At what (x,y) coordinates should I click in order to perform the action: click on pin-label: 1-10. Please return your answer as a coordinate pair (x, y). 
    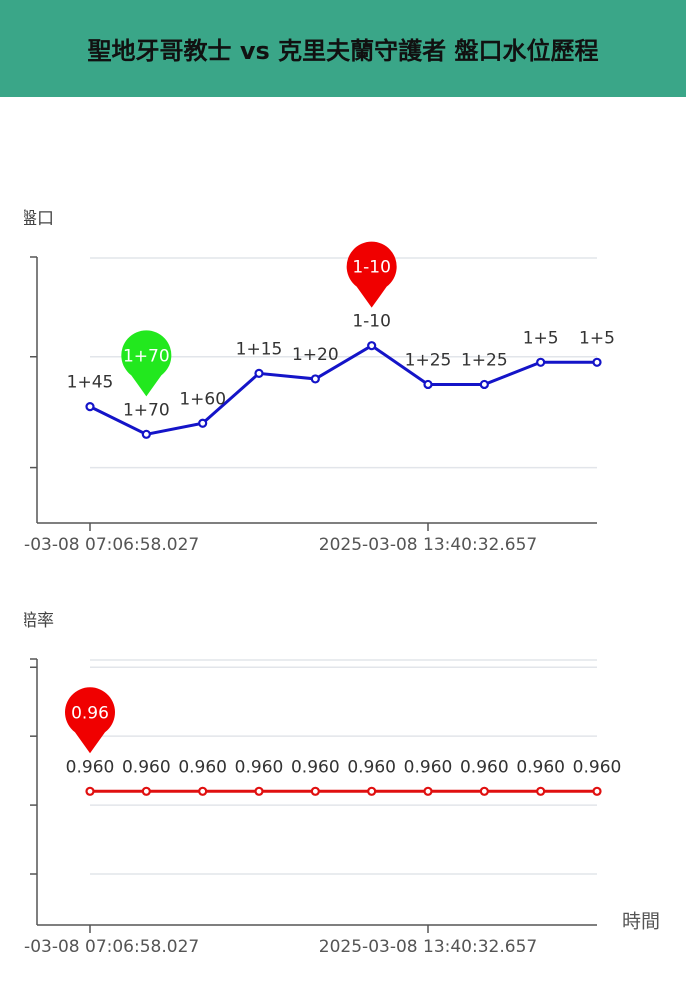
    Looking at the image, I should click on (371, 268).